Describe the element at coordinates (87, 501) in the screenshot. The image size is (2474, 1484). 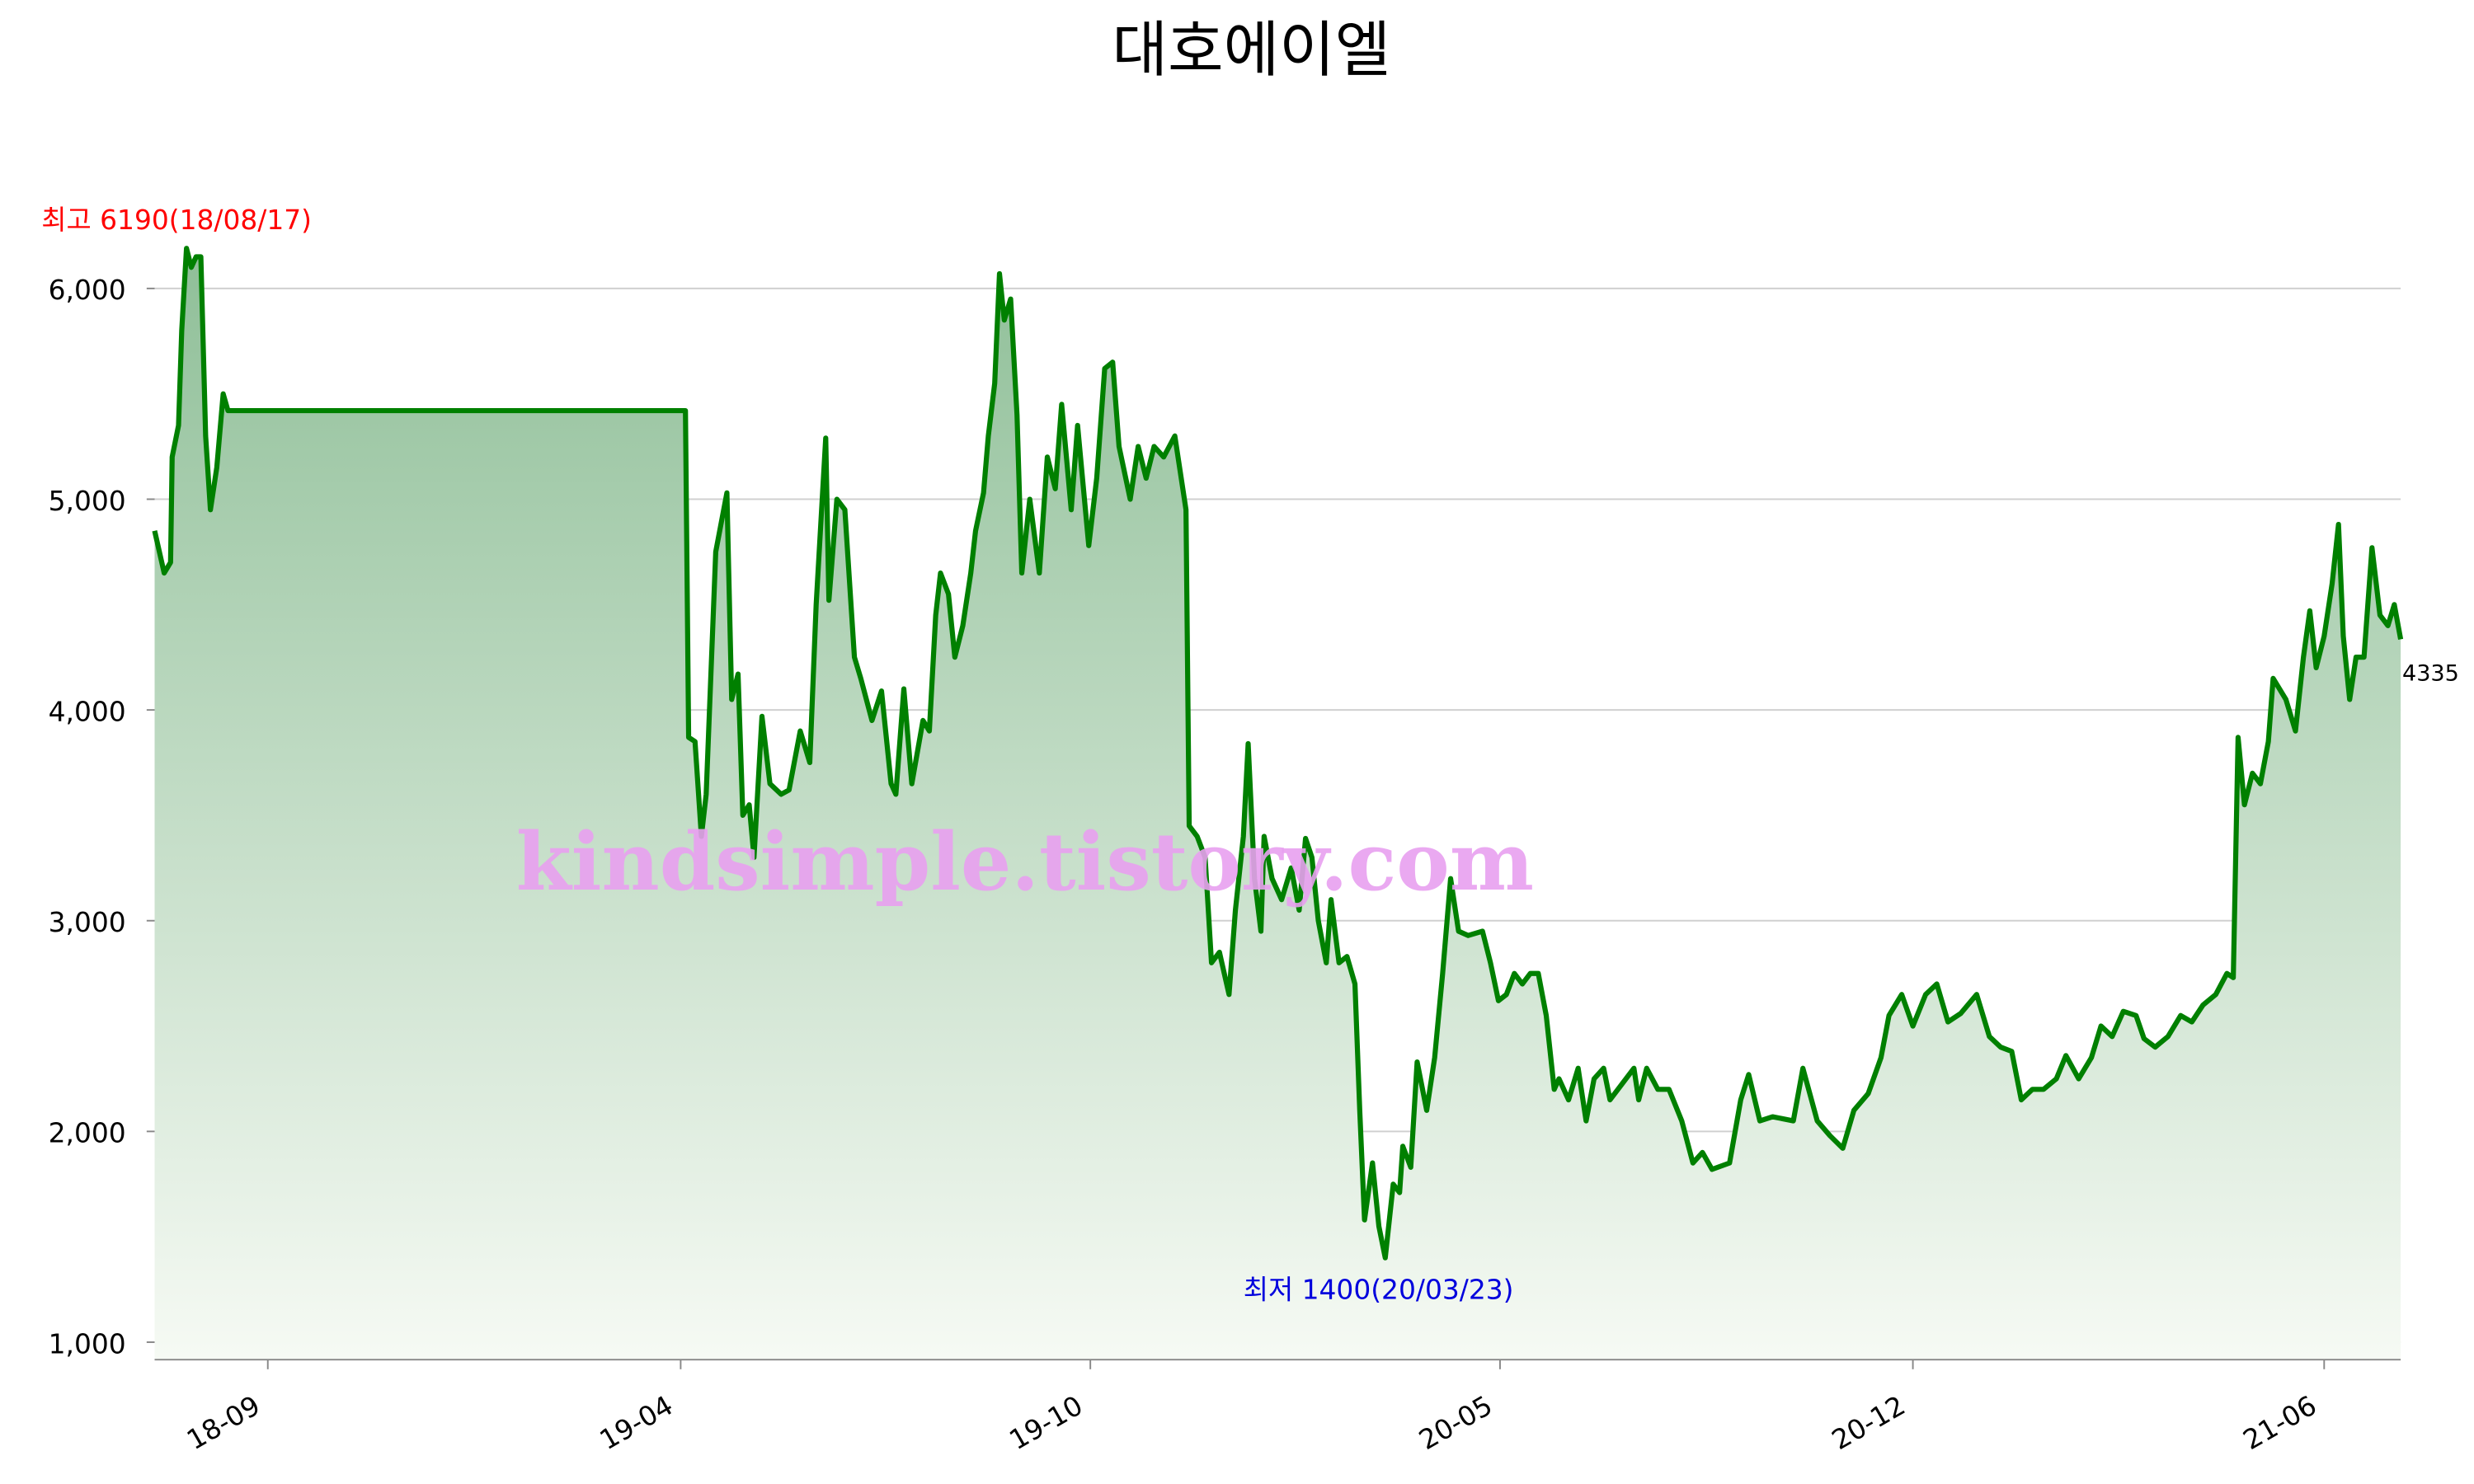
I see `y-tick-label: 5,000` at that location.